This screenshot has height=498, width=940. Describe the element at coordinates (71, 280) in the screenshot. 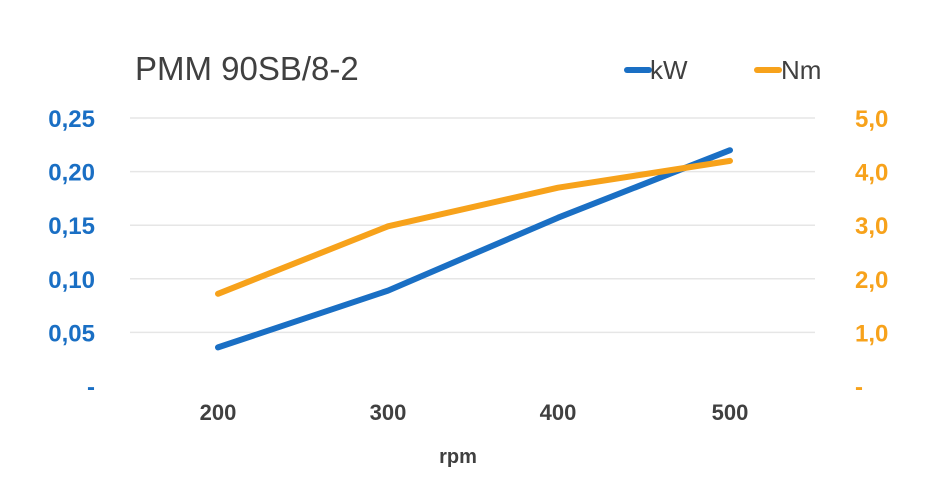

I see `left-tick-label: 0,10` at that location.